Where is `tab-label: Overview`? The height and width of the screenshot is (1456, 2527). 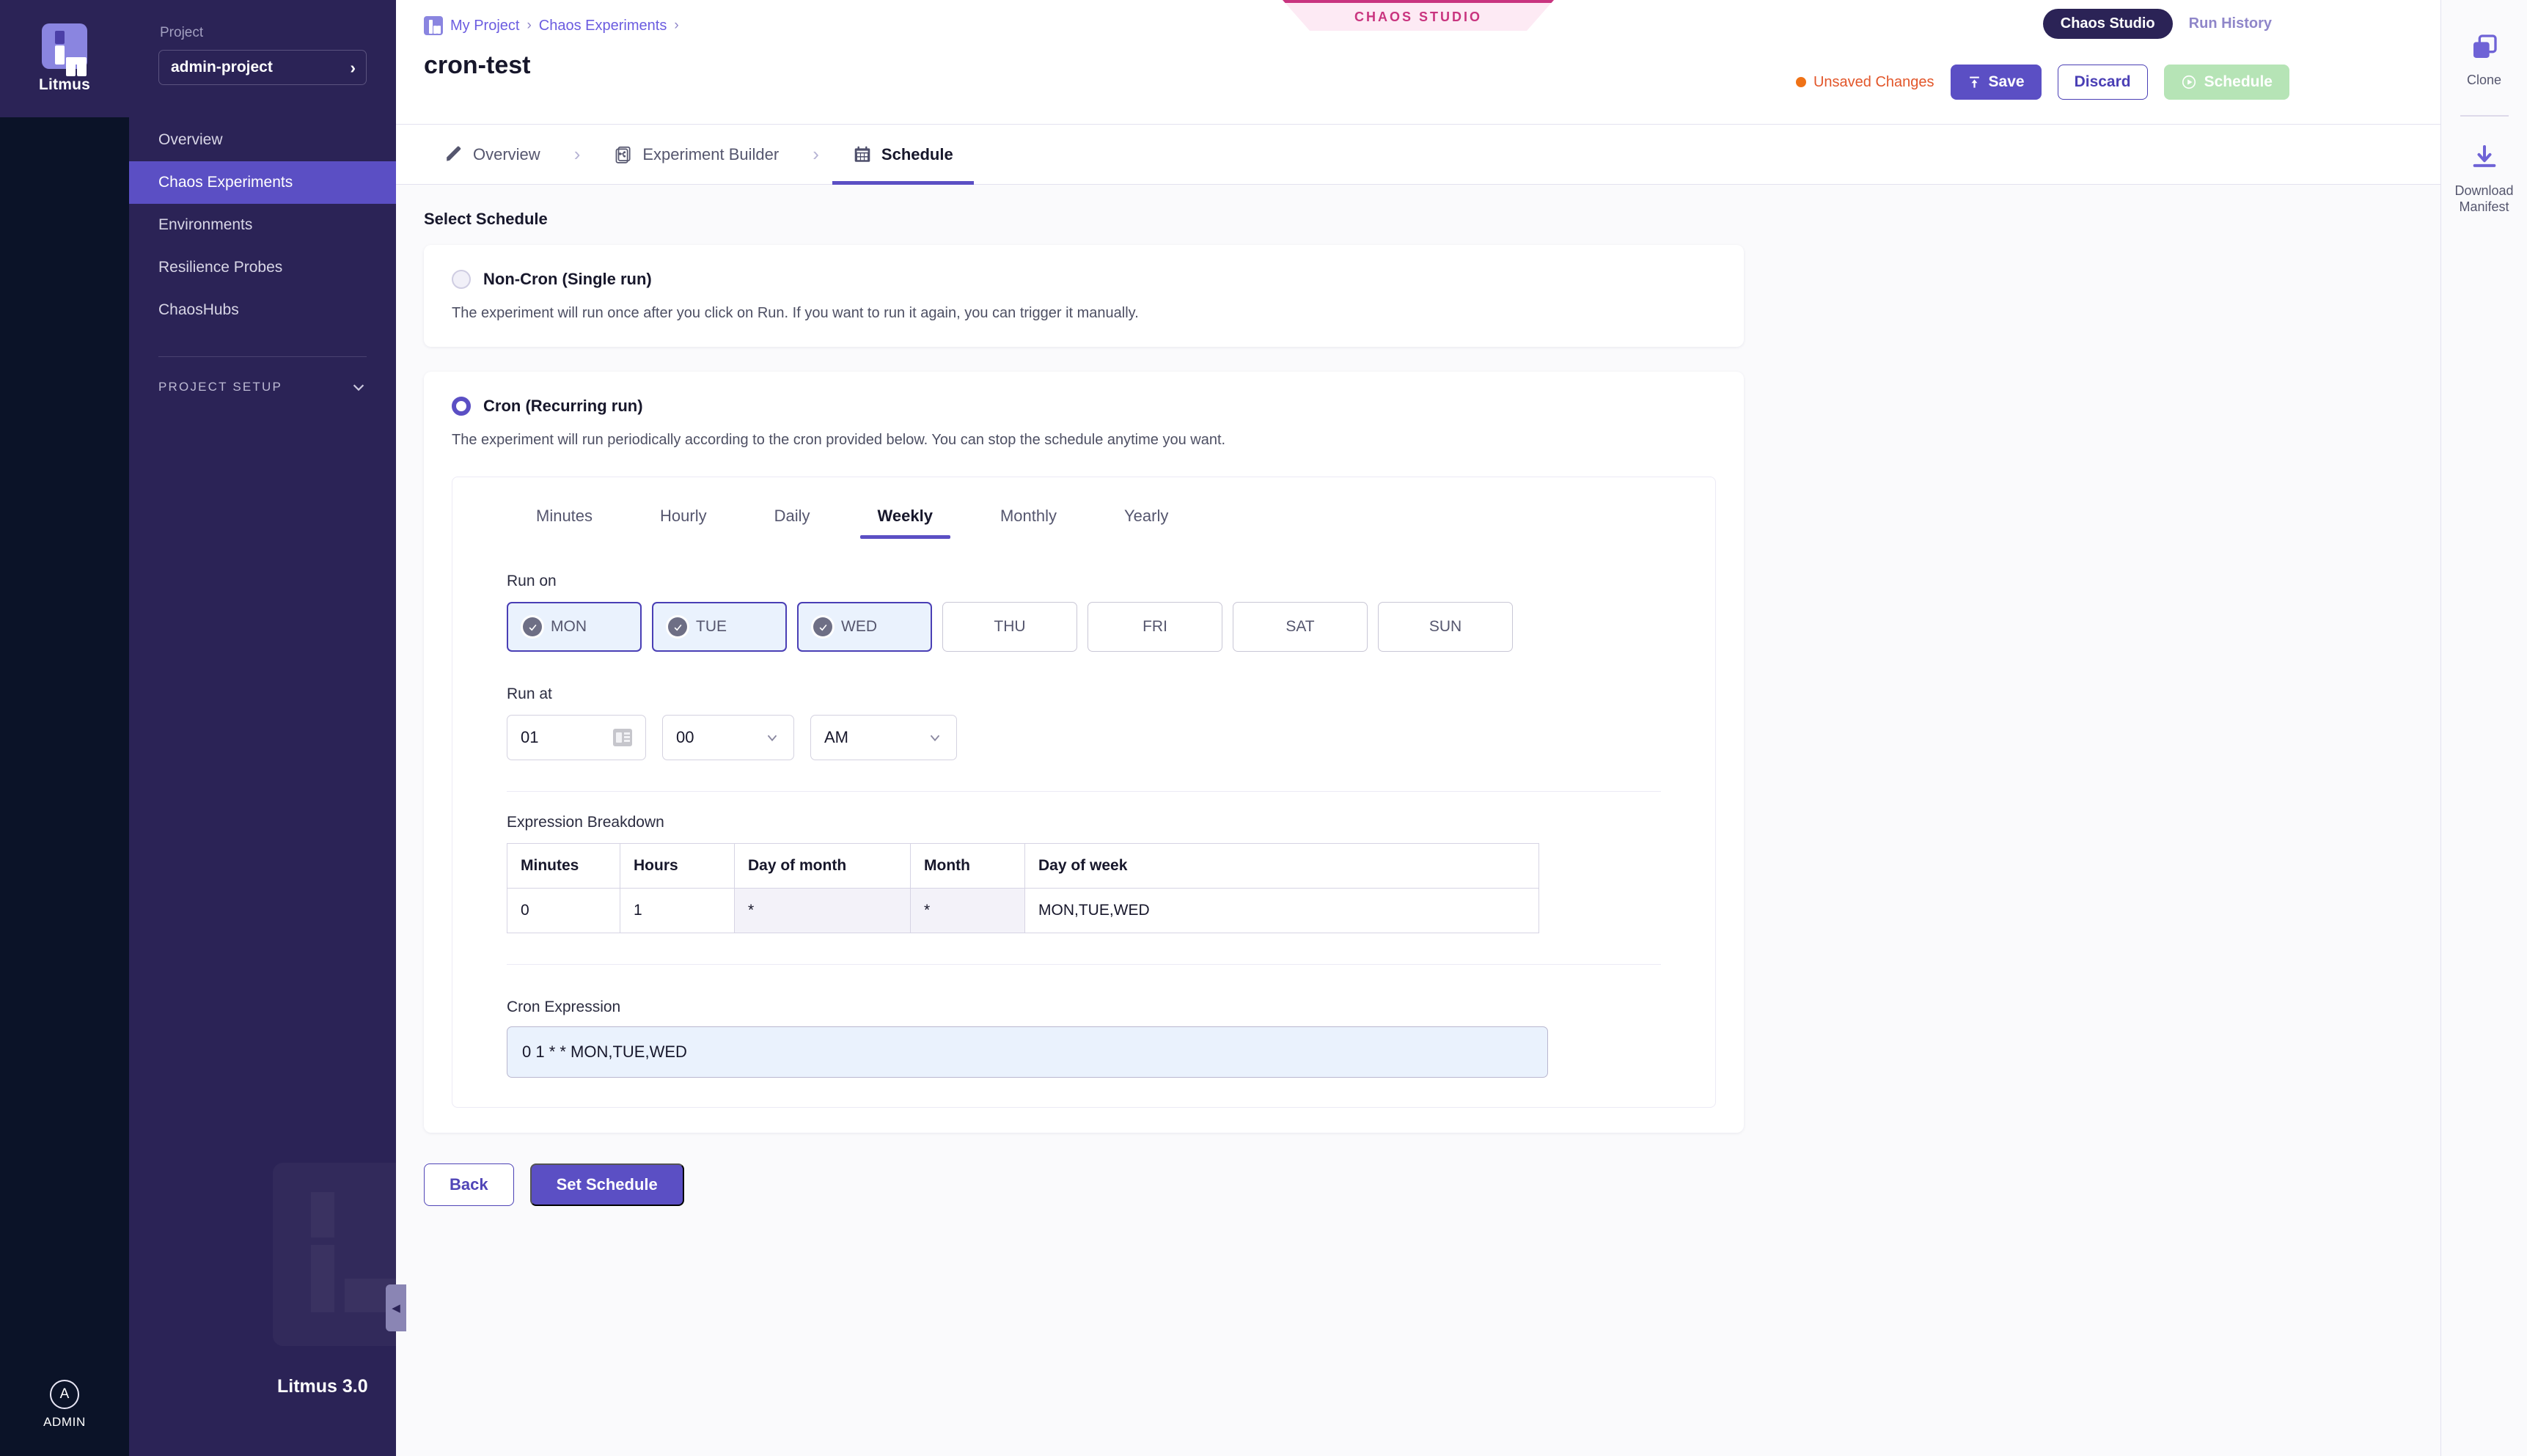 tab-label: Overview is located at coordinates (506, 153).